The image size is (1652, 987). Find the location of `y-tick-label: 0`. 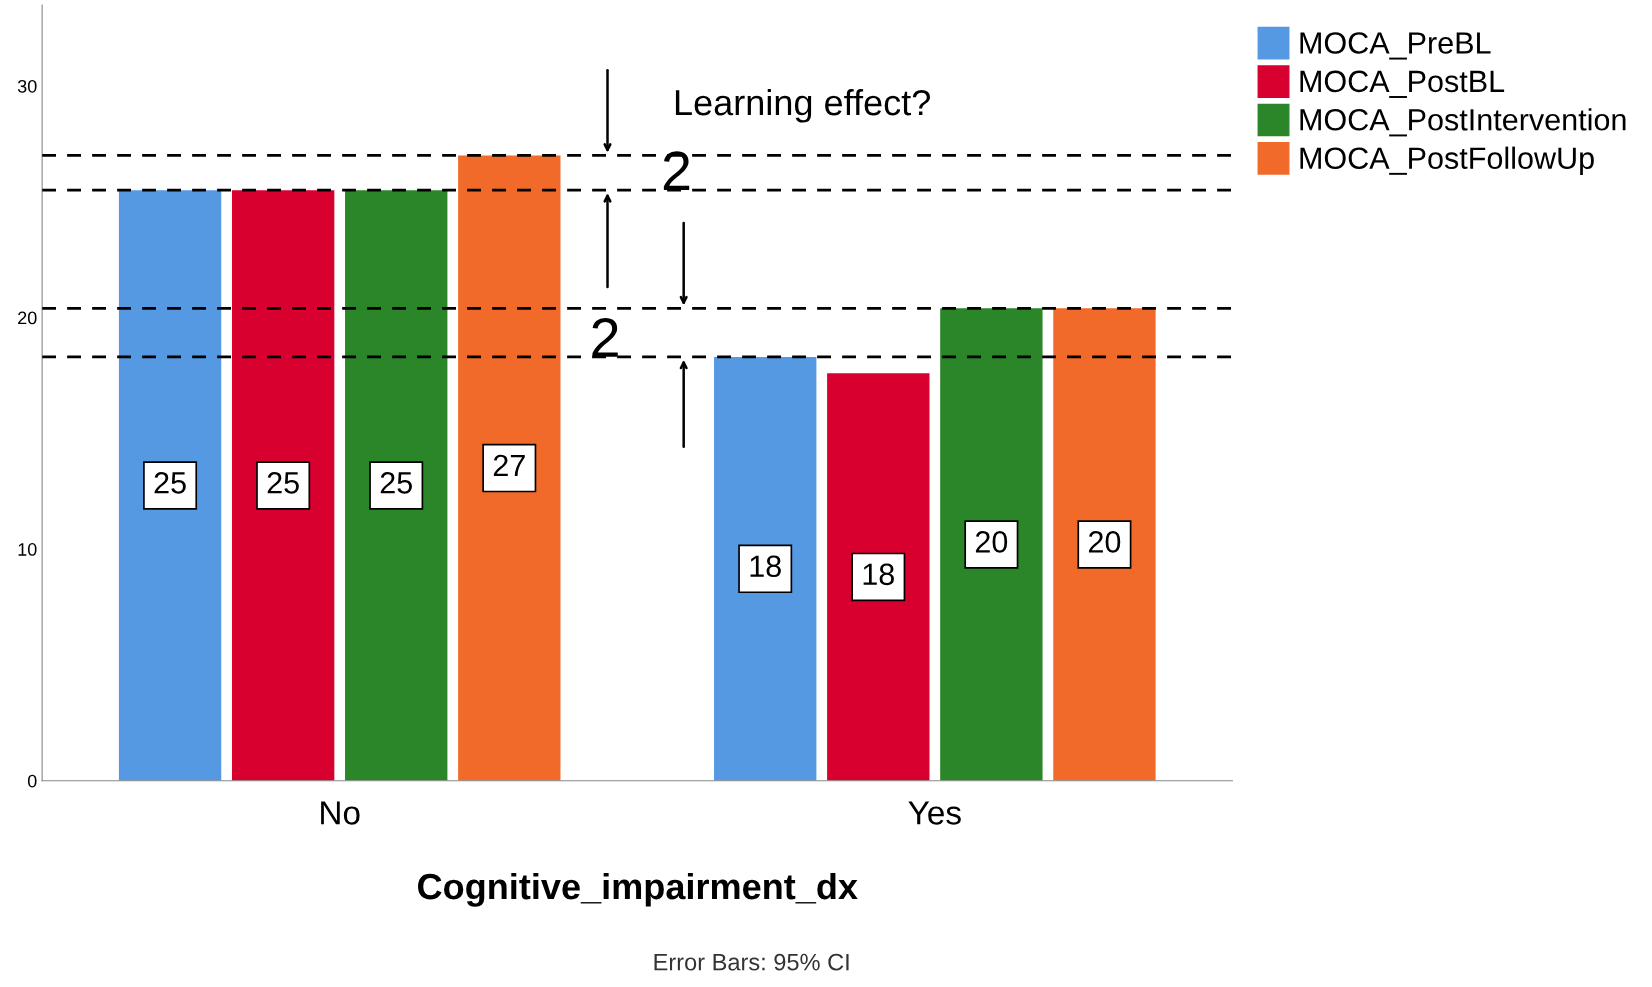

y-tick-label: 0 is located at coordinates (32, 781).